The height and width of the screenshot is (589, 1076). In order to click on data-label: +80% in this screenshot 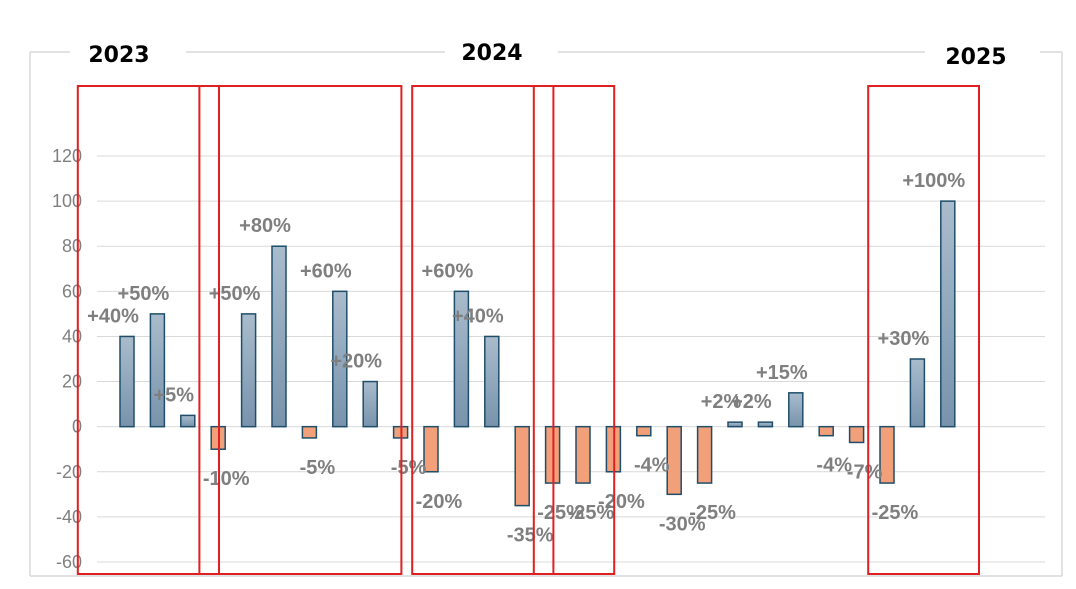, I will do `click(265, 226)`.